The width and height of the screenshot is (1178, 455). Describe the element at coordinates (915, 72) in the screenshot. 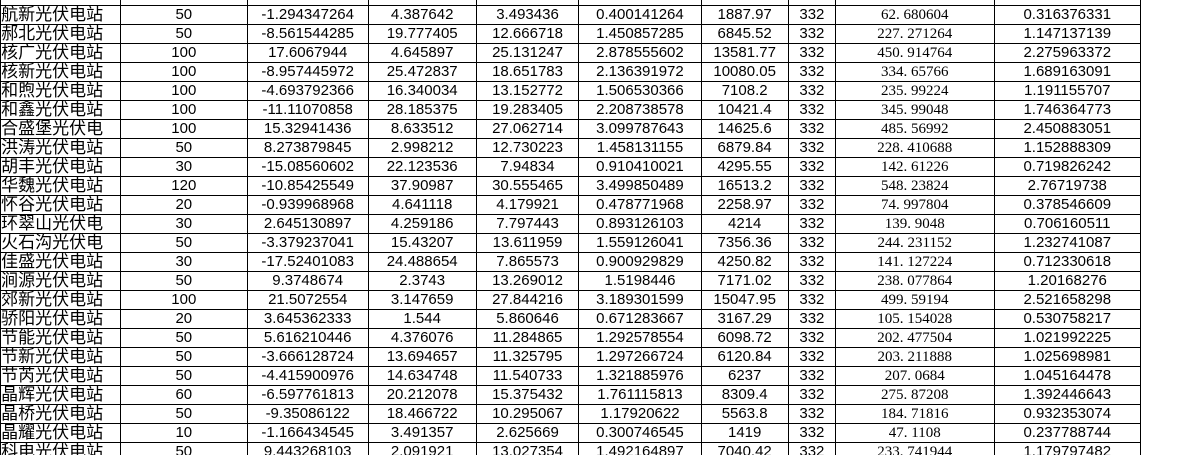

I see `cell-value-9: 334. 65766` at that location.